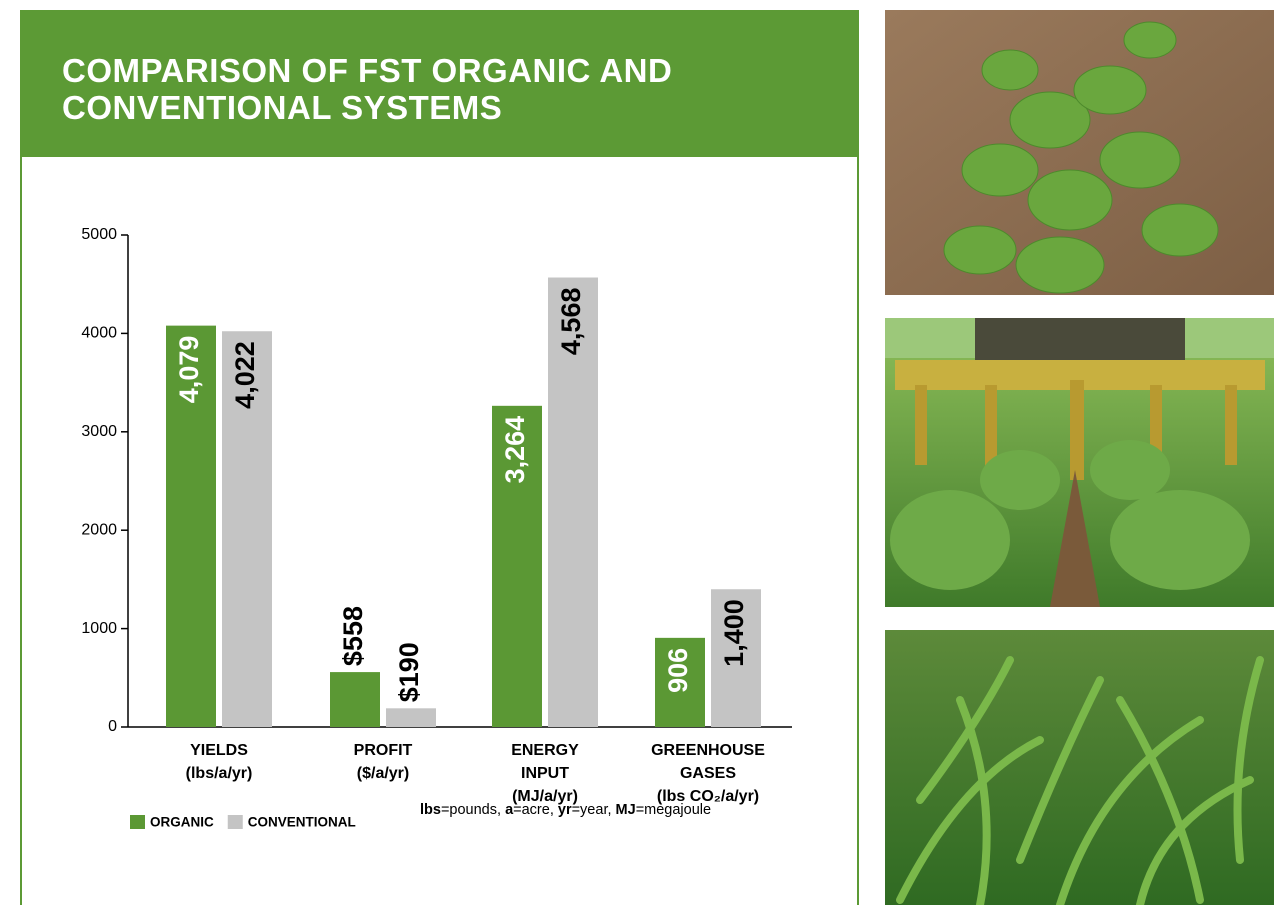 The height and width of the screenshot is (905, 1274). Describe the element at coordinates (302, 822) in the screenshot. I see `legend-label: CONVENTIONAL` at that location.